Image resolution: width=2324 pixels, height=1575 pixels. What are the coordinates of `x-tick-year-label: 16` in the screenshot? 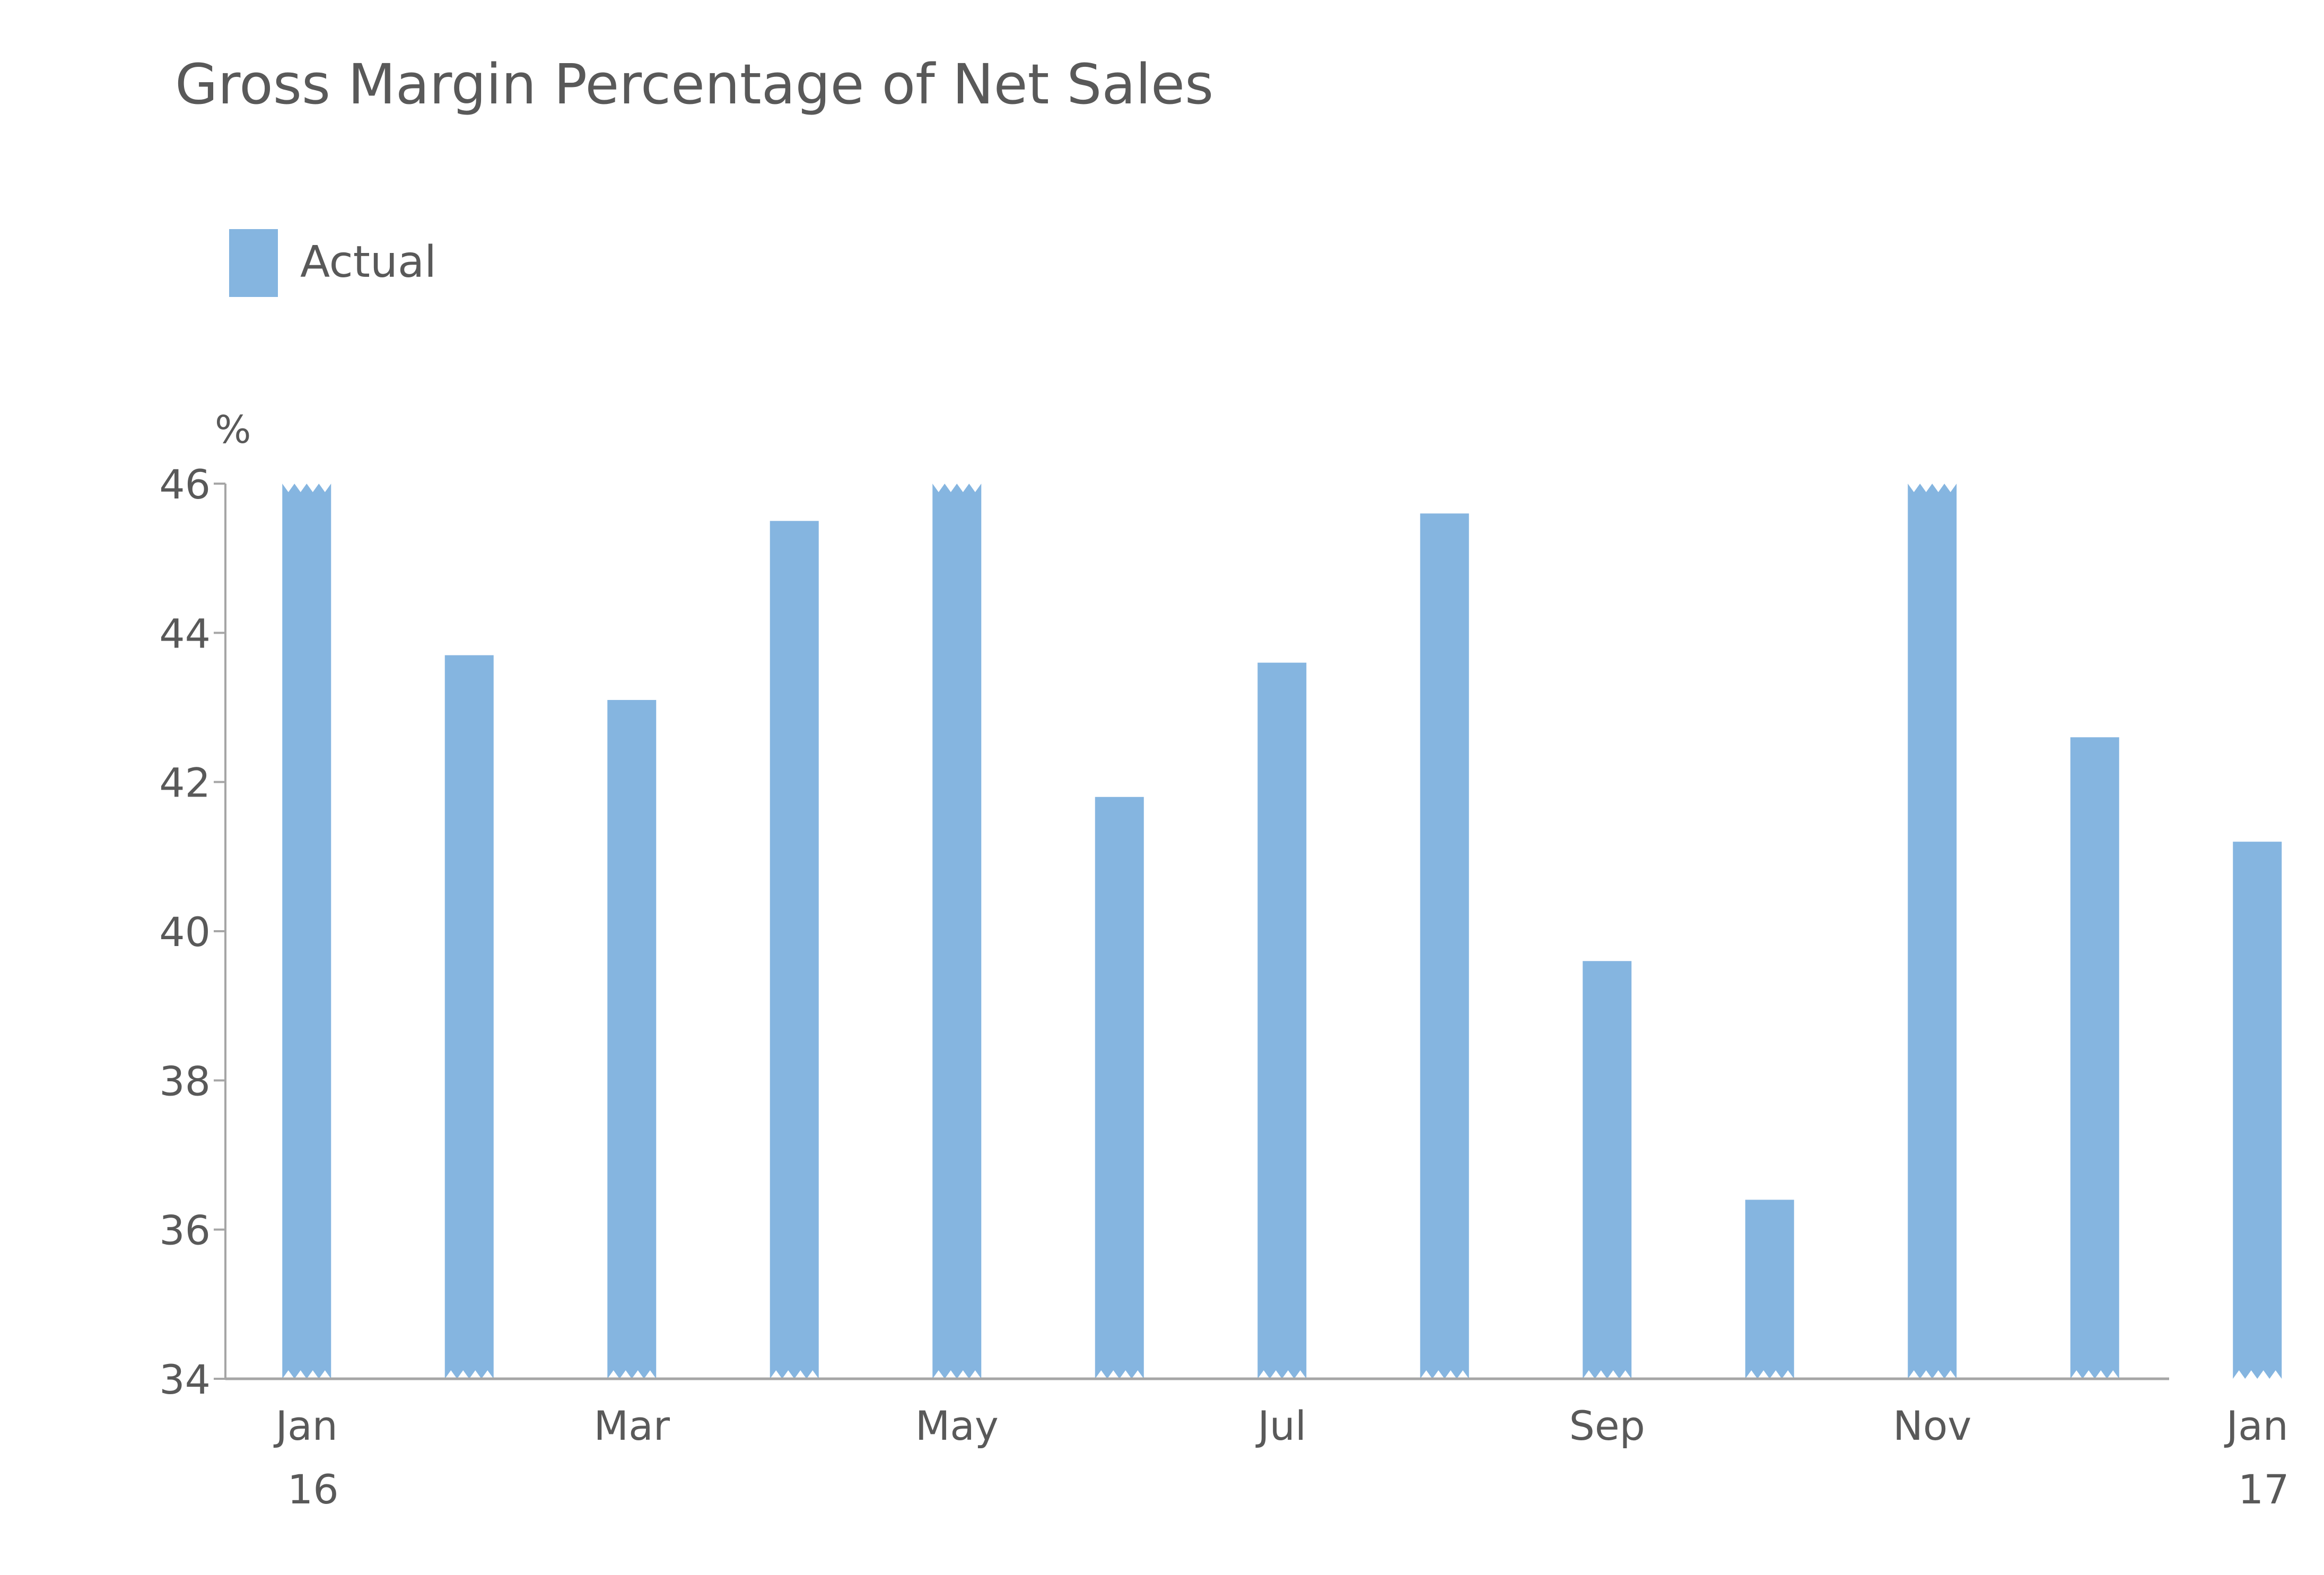 It's located at (313, 1489).